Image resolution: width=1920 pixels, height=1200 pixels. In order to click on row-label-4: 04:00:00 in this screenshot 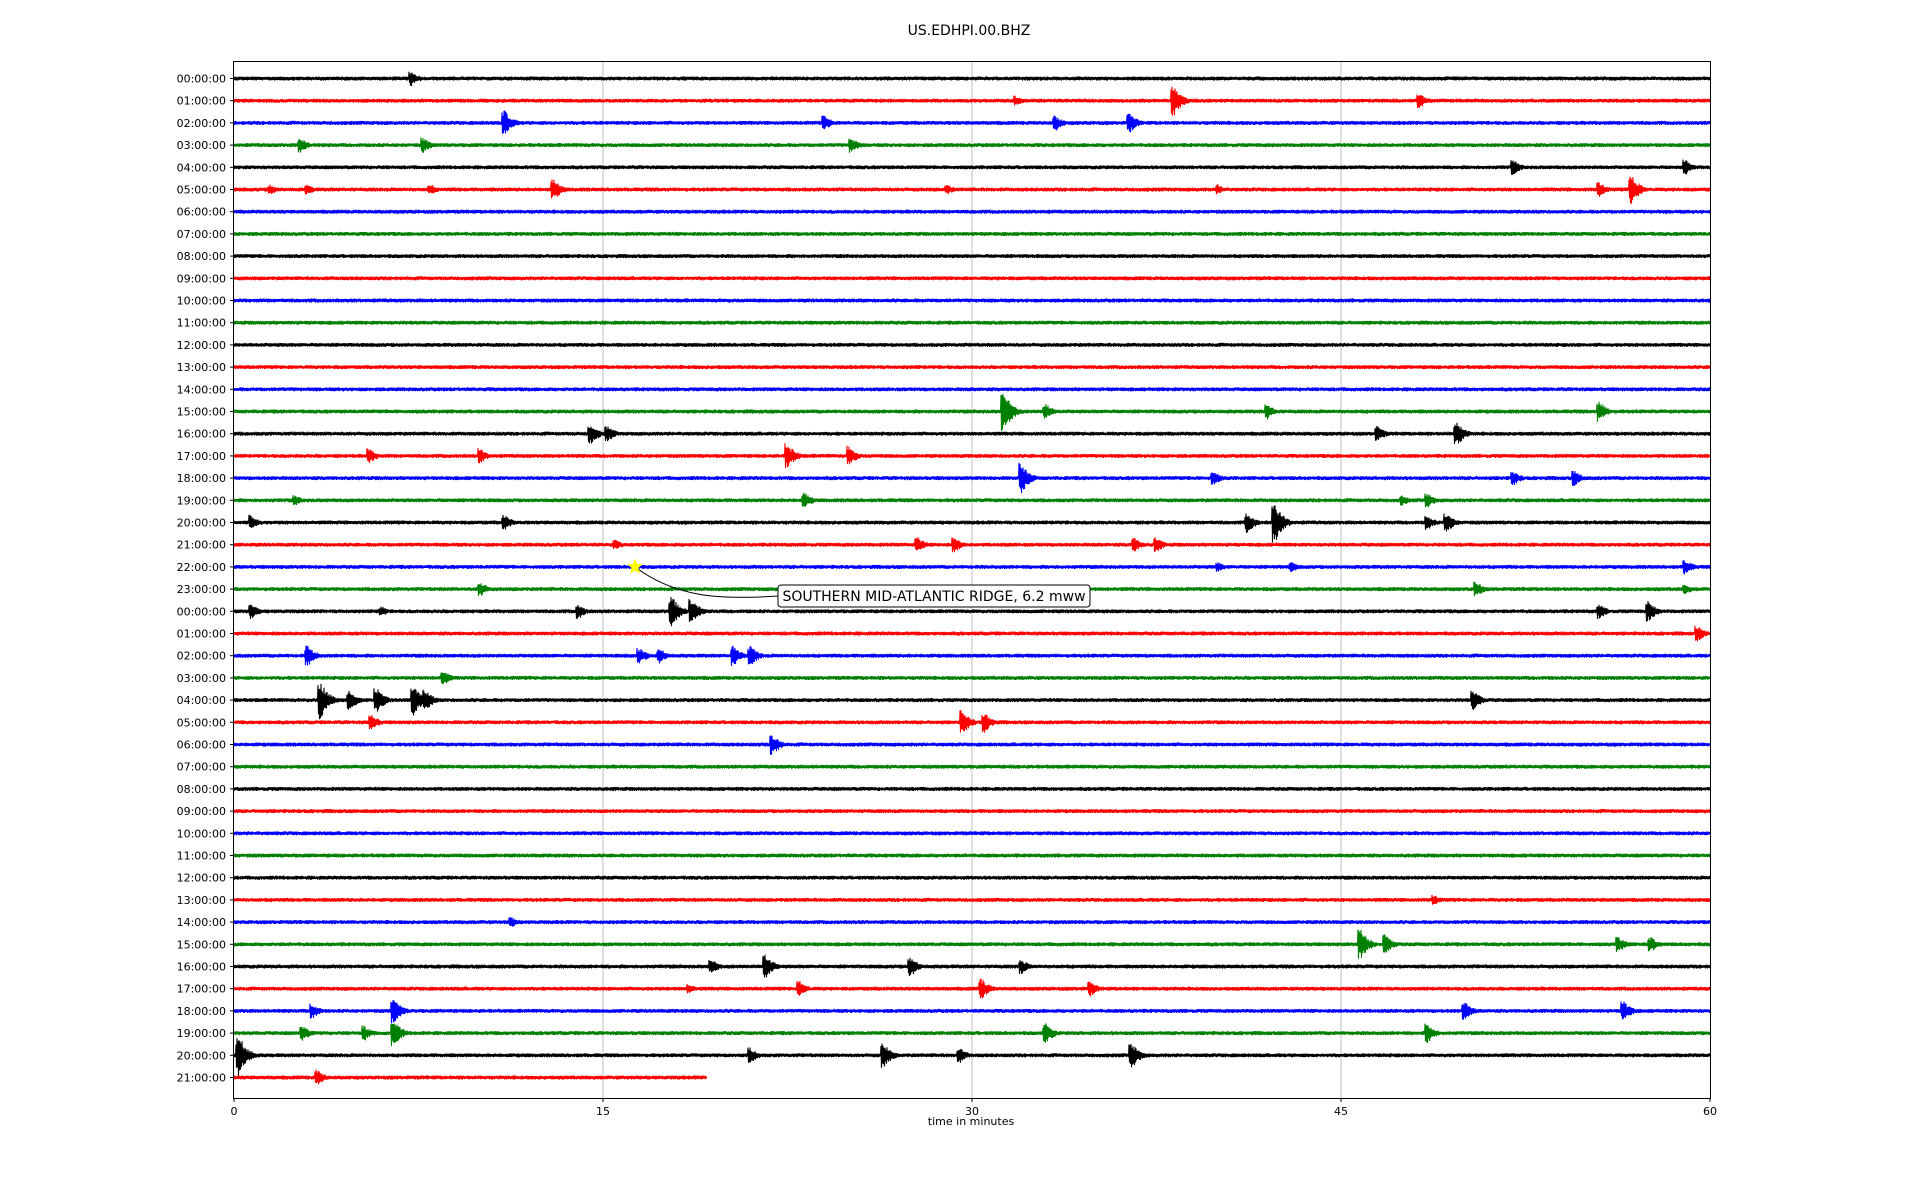, I will do `click(201, 167)`.